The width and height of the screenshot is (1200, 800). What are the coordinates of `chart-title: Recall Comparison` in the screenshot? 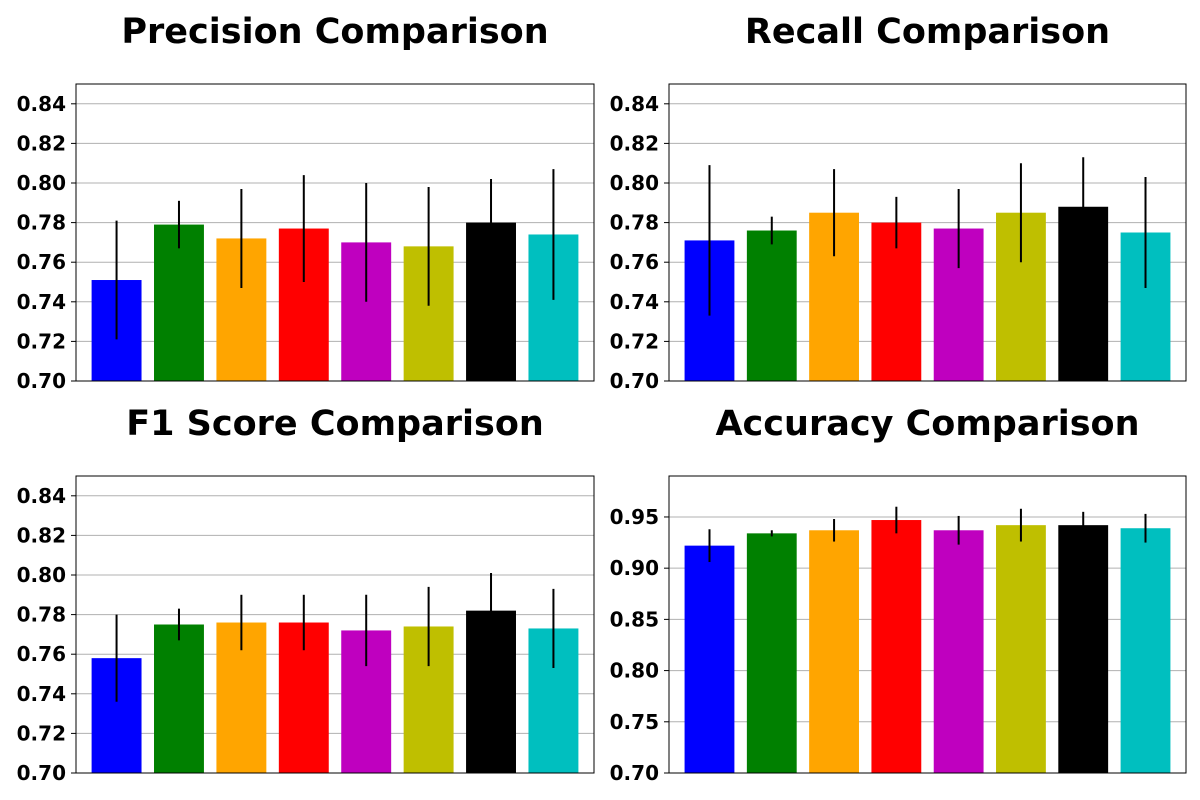 It's located at (927, 32).